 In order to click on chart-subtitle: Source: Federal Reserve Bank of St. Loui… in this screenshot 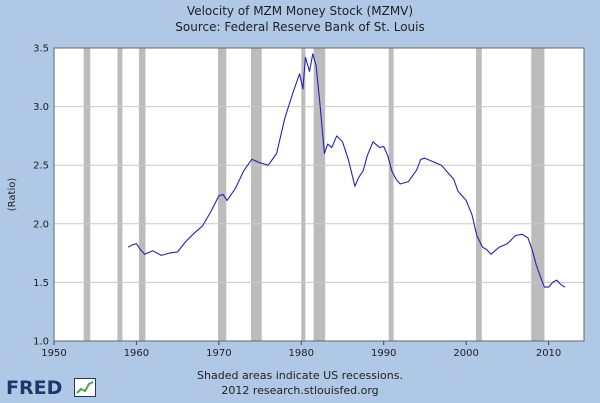, I will do `click(300, 27)`.